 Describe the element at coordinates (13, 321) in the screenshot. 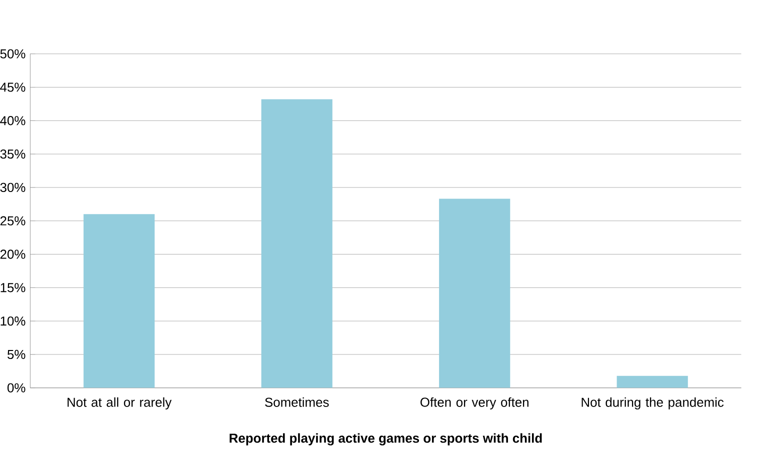

I see `y-tick-label: 10%` at that location.